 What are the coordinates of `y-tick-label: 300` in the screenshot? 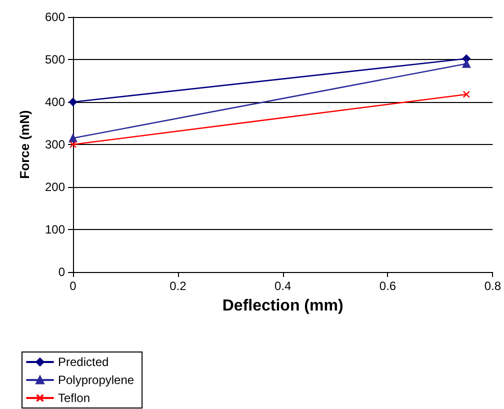 It's located at (55, 145).